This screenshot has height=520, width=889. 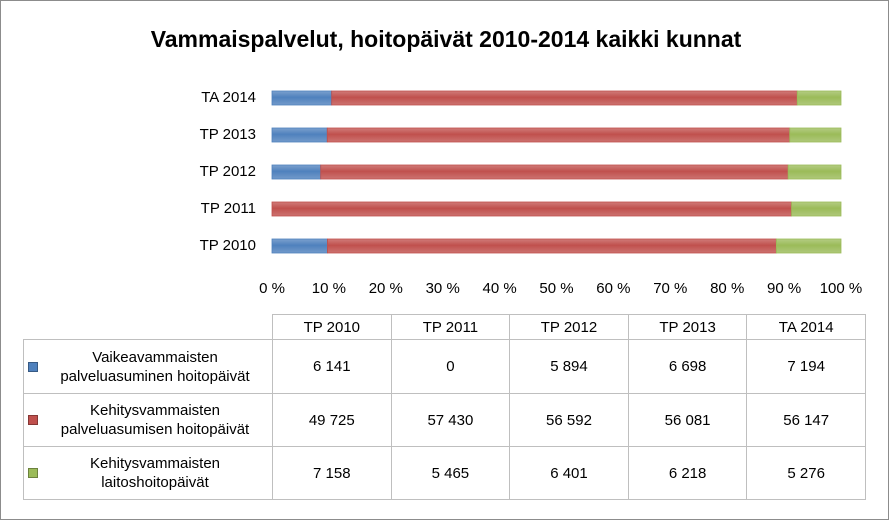 What do you see at coordinates (228, 245) in the screenshot?
I see `y-tick-label: TP 2010` at bounding box center [228, 245].